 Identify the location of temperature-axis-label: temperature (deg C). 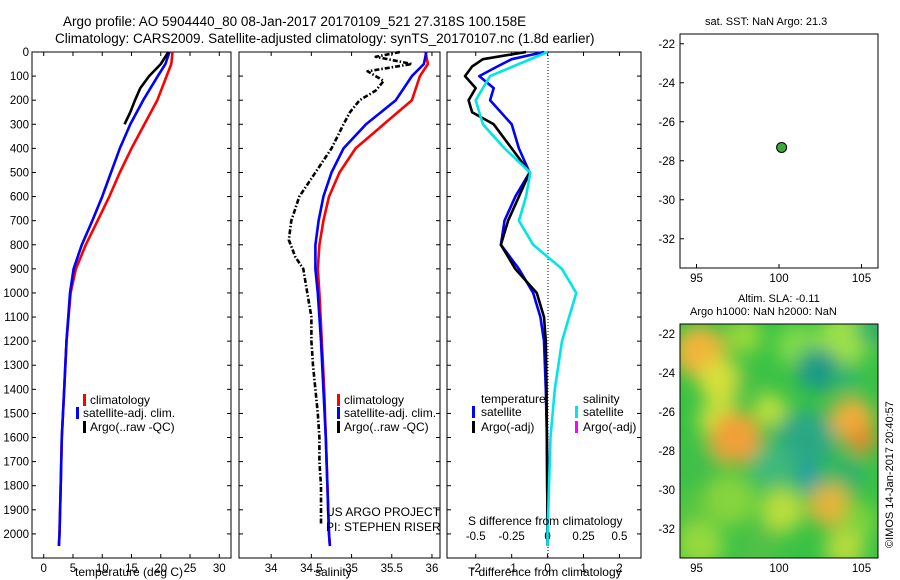
(129, 572).